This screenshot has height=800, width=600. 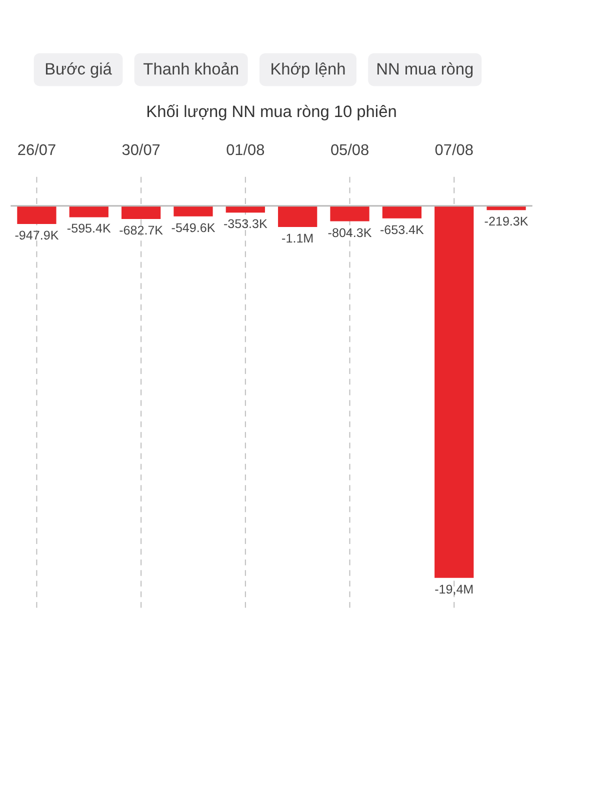 What do you see at coordinates (402, 229) in the screenshot?
I see `data-label: -653.4K` at bounding box center [402, 229].